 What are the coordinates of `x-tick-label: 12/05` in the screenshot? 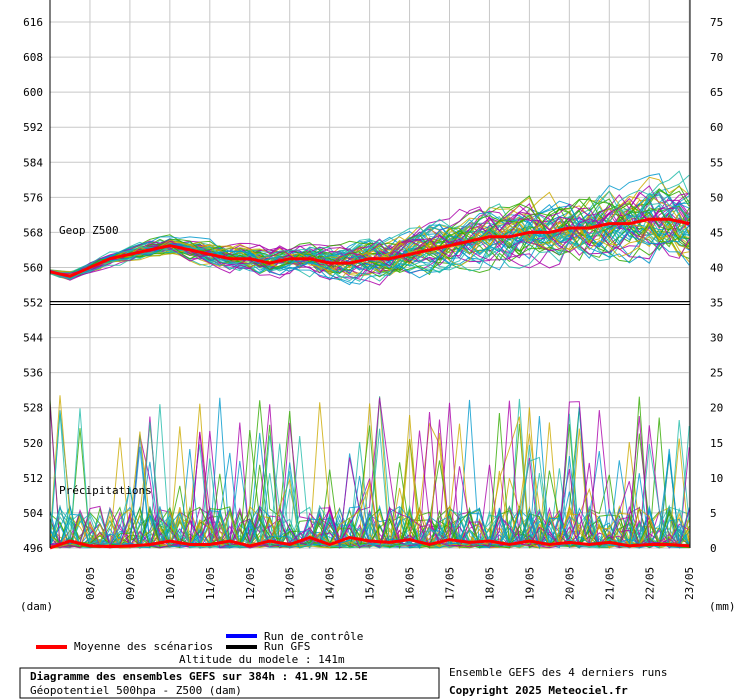 It's located at (250, 583).